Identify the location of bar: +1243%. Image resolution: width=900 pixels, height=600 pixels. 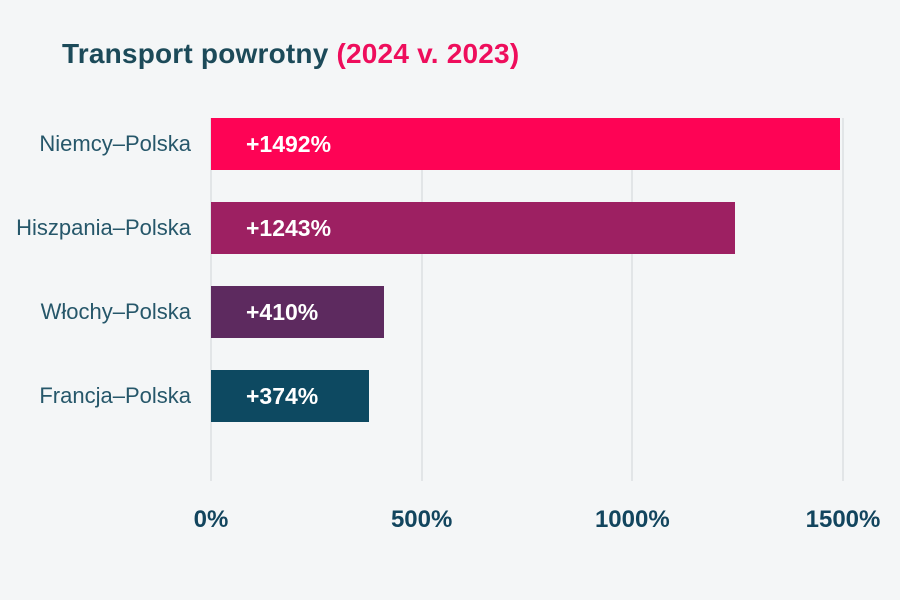
(473, 228).